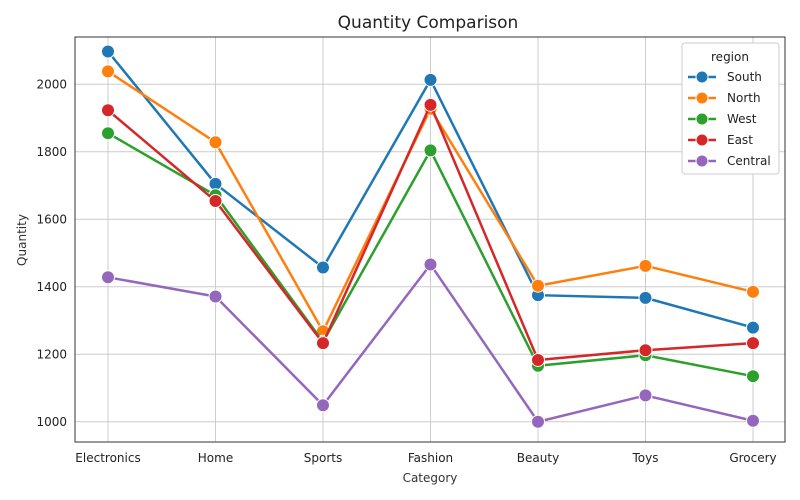 This screenshot has height=500, width=800. Describe the element at coordinates (744, 98) in the screenshot. I see `legend-label: North` at that location.